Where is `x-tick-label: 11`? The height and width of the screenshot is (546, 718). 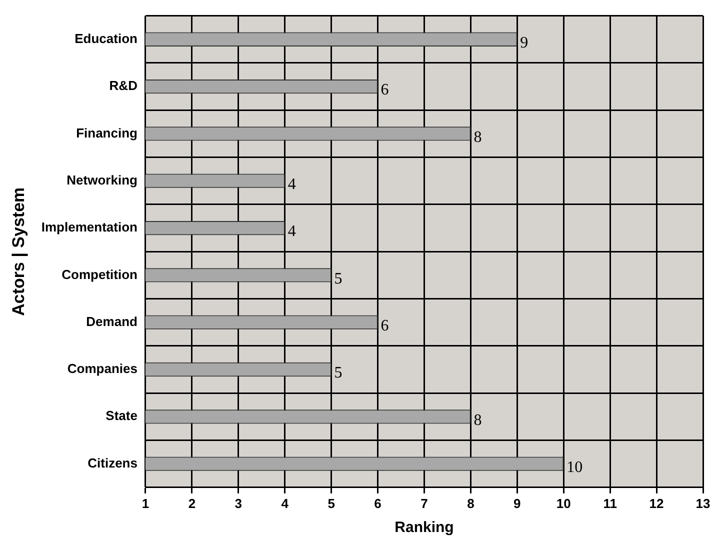
x-tick-label: 11 is located at coordinates (610, 503).